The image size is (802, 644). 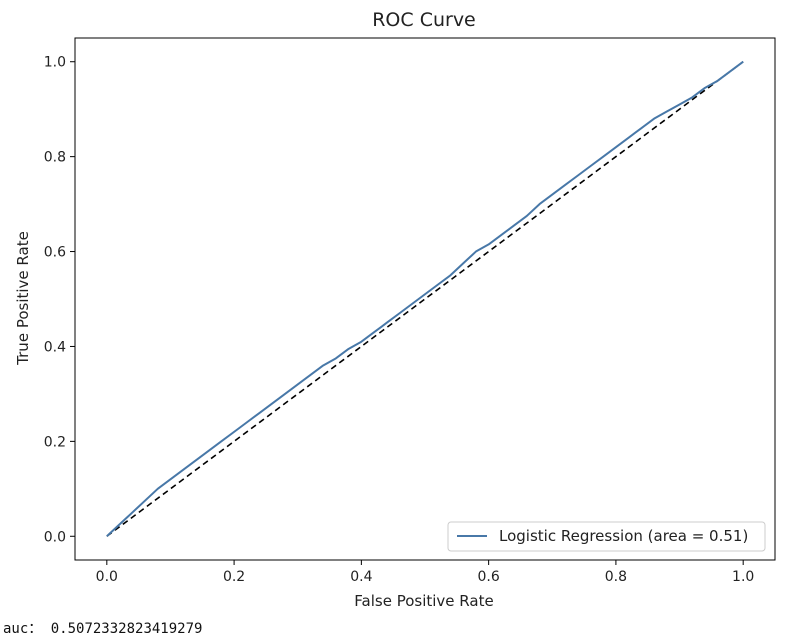 What do you see at coordinates (55, 253) in the screenshot?
I see `y-tick-label: 0.6` at bounding box center [55, 253].